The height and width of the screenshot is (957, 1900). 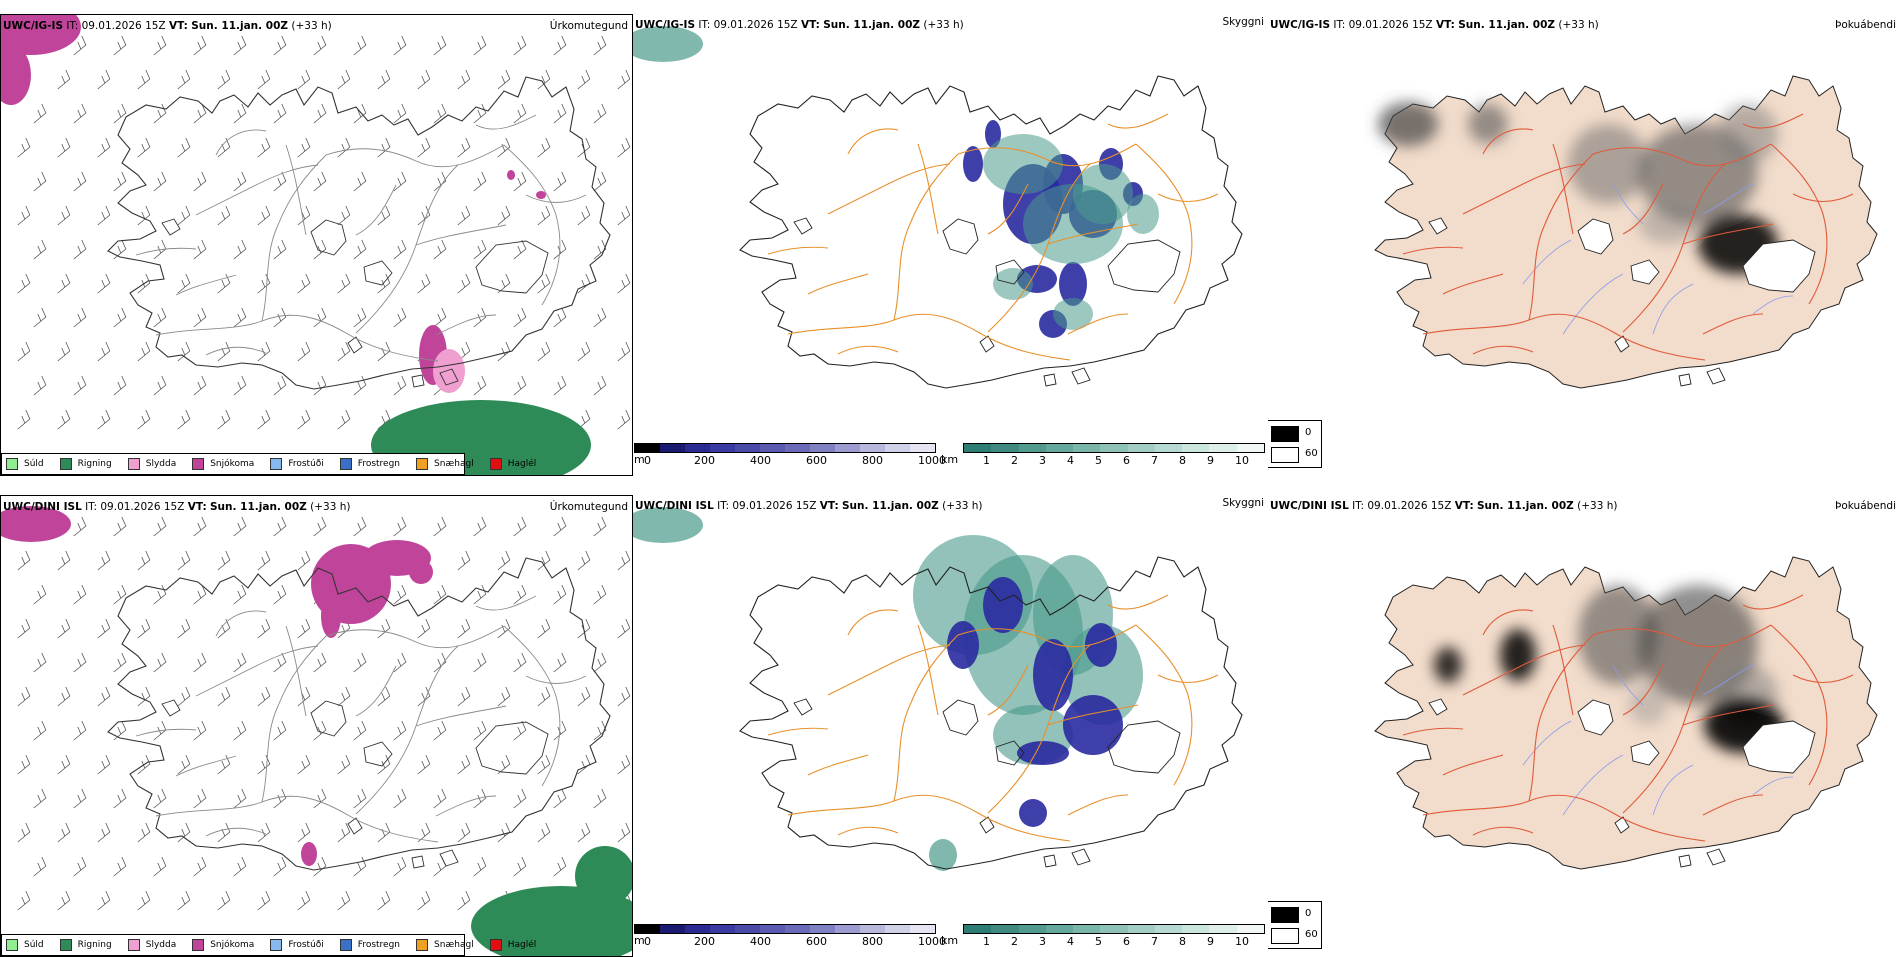 I want to click on km-unit: km, so click(x=950, y=459).